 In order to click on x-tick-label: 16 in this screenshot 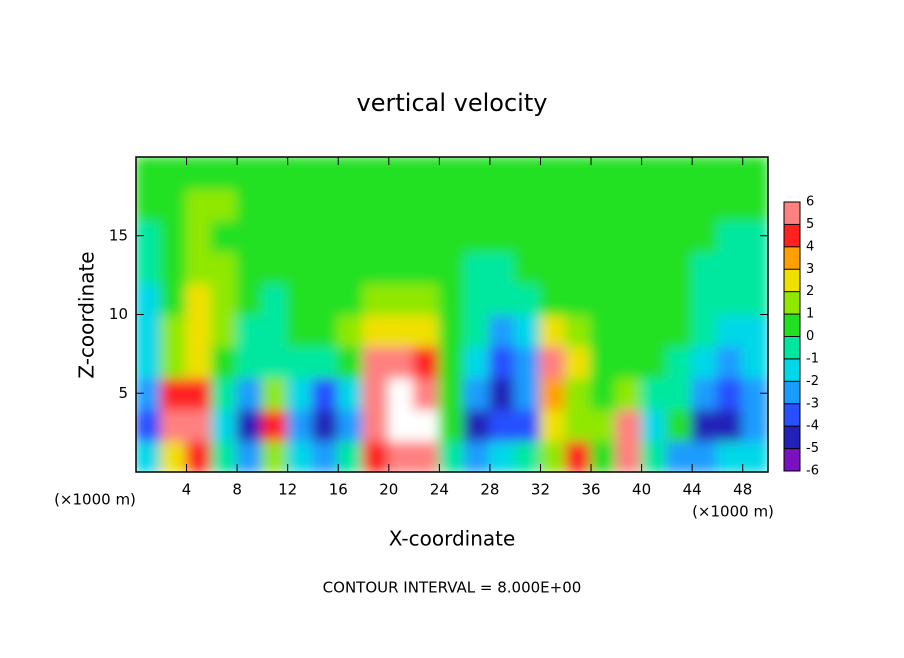, I will do `click(338, 490)`.